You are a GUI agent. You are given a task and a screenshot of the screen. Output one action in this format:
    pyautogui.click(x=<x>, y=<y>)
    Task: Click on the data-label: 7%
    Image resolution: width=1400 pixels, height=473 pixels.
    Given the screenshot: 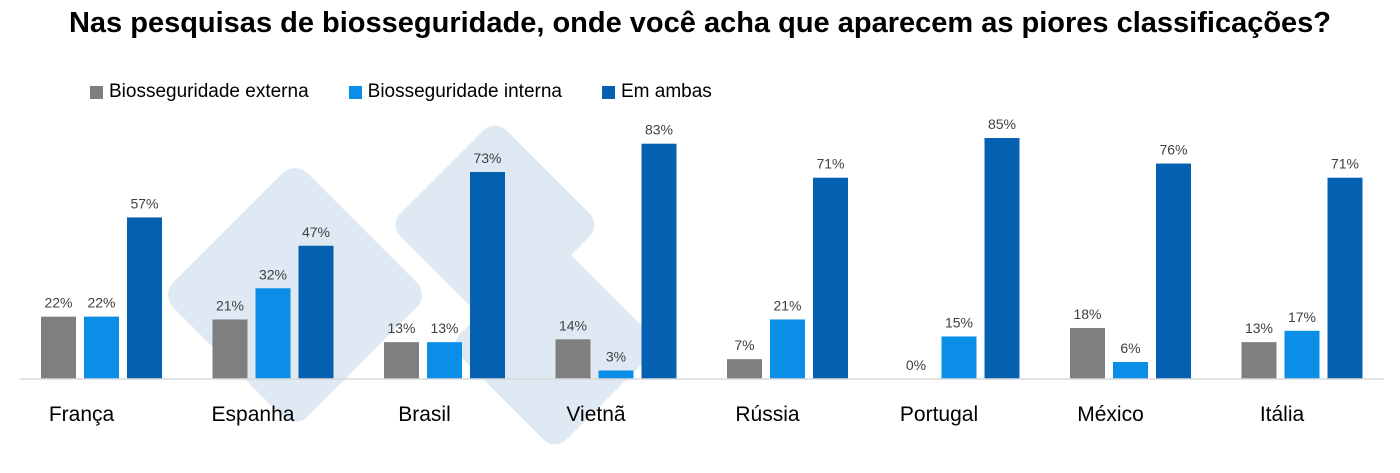 What is the action you would take?
    pyautogui.click(x=744, y=345)
    